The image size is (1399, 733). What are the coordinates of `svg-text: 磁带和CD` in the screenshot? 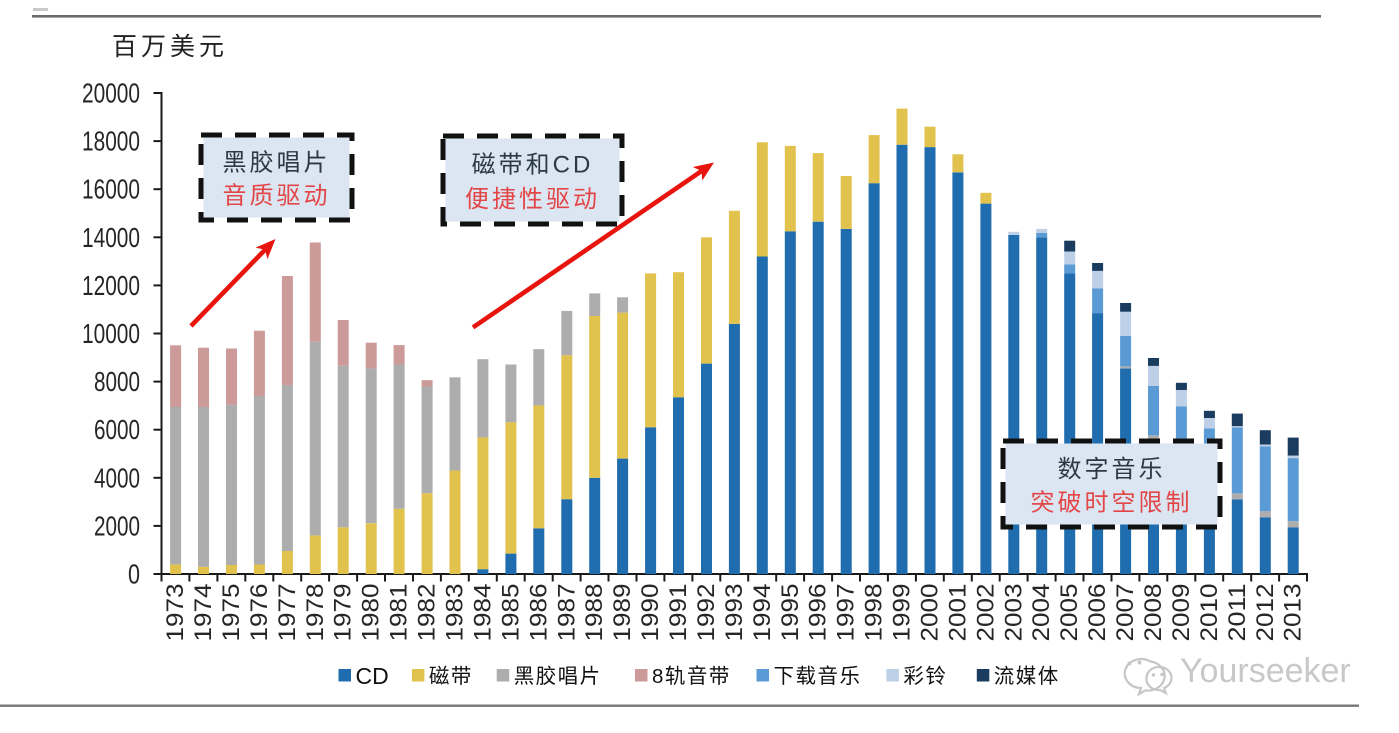 It's located at (533, 165).